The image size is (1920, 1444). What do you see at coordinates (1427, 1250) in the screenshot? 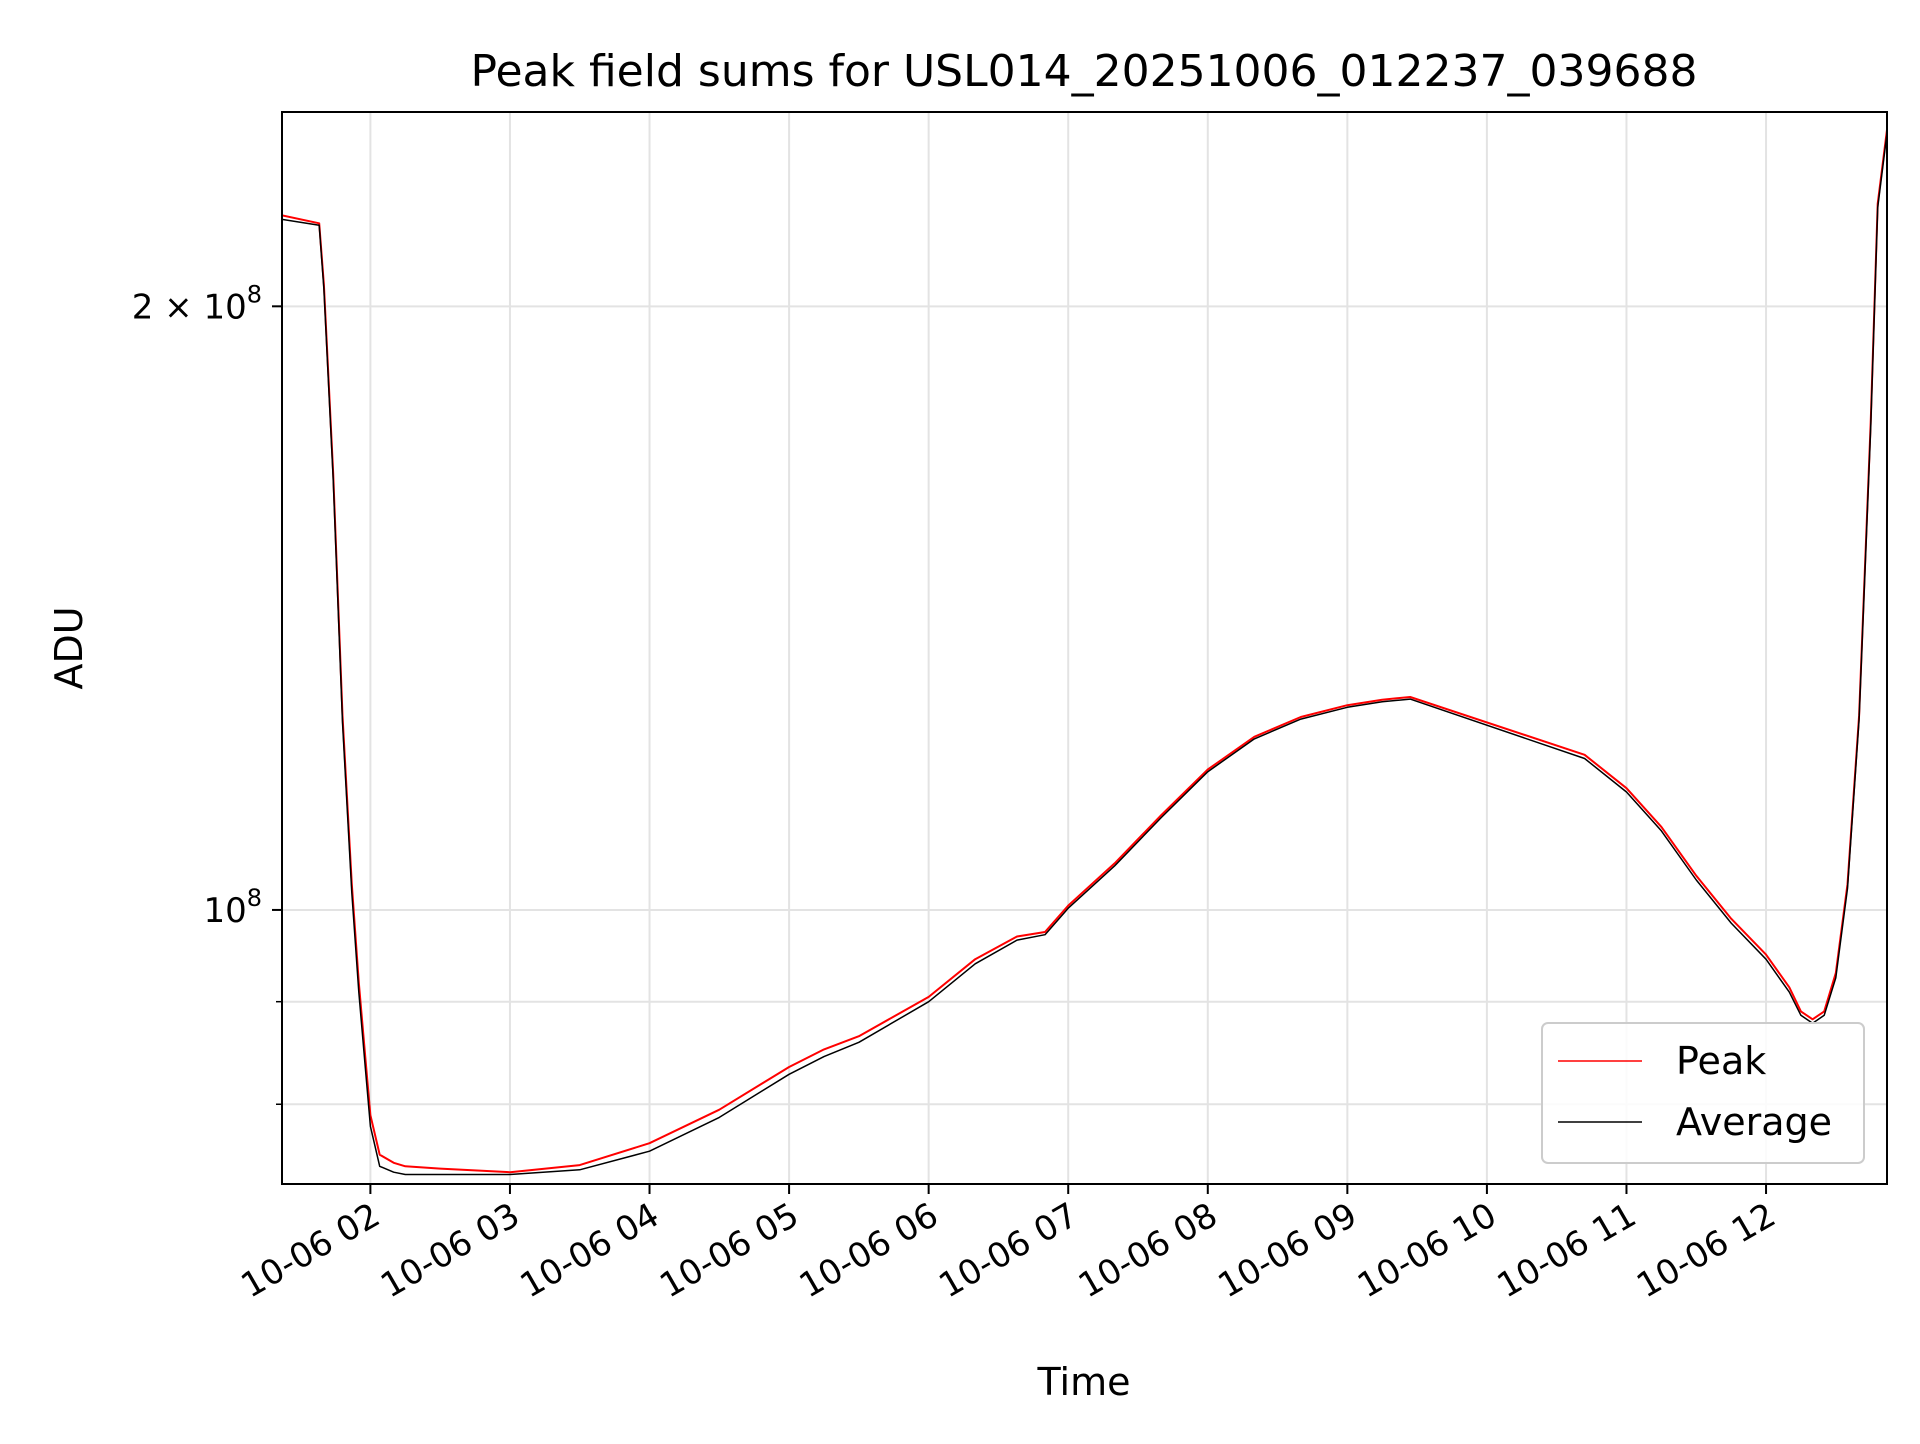
I see `x-tick-label: 10-06 10` at bounding box center [1427, 1250].